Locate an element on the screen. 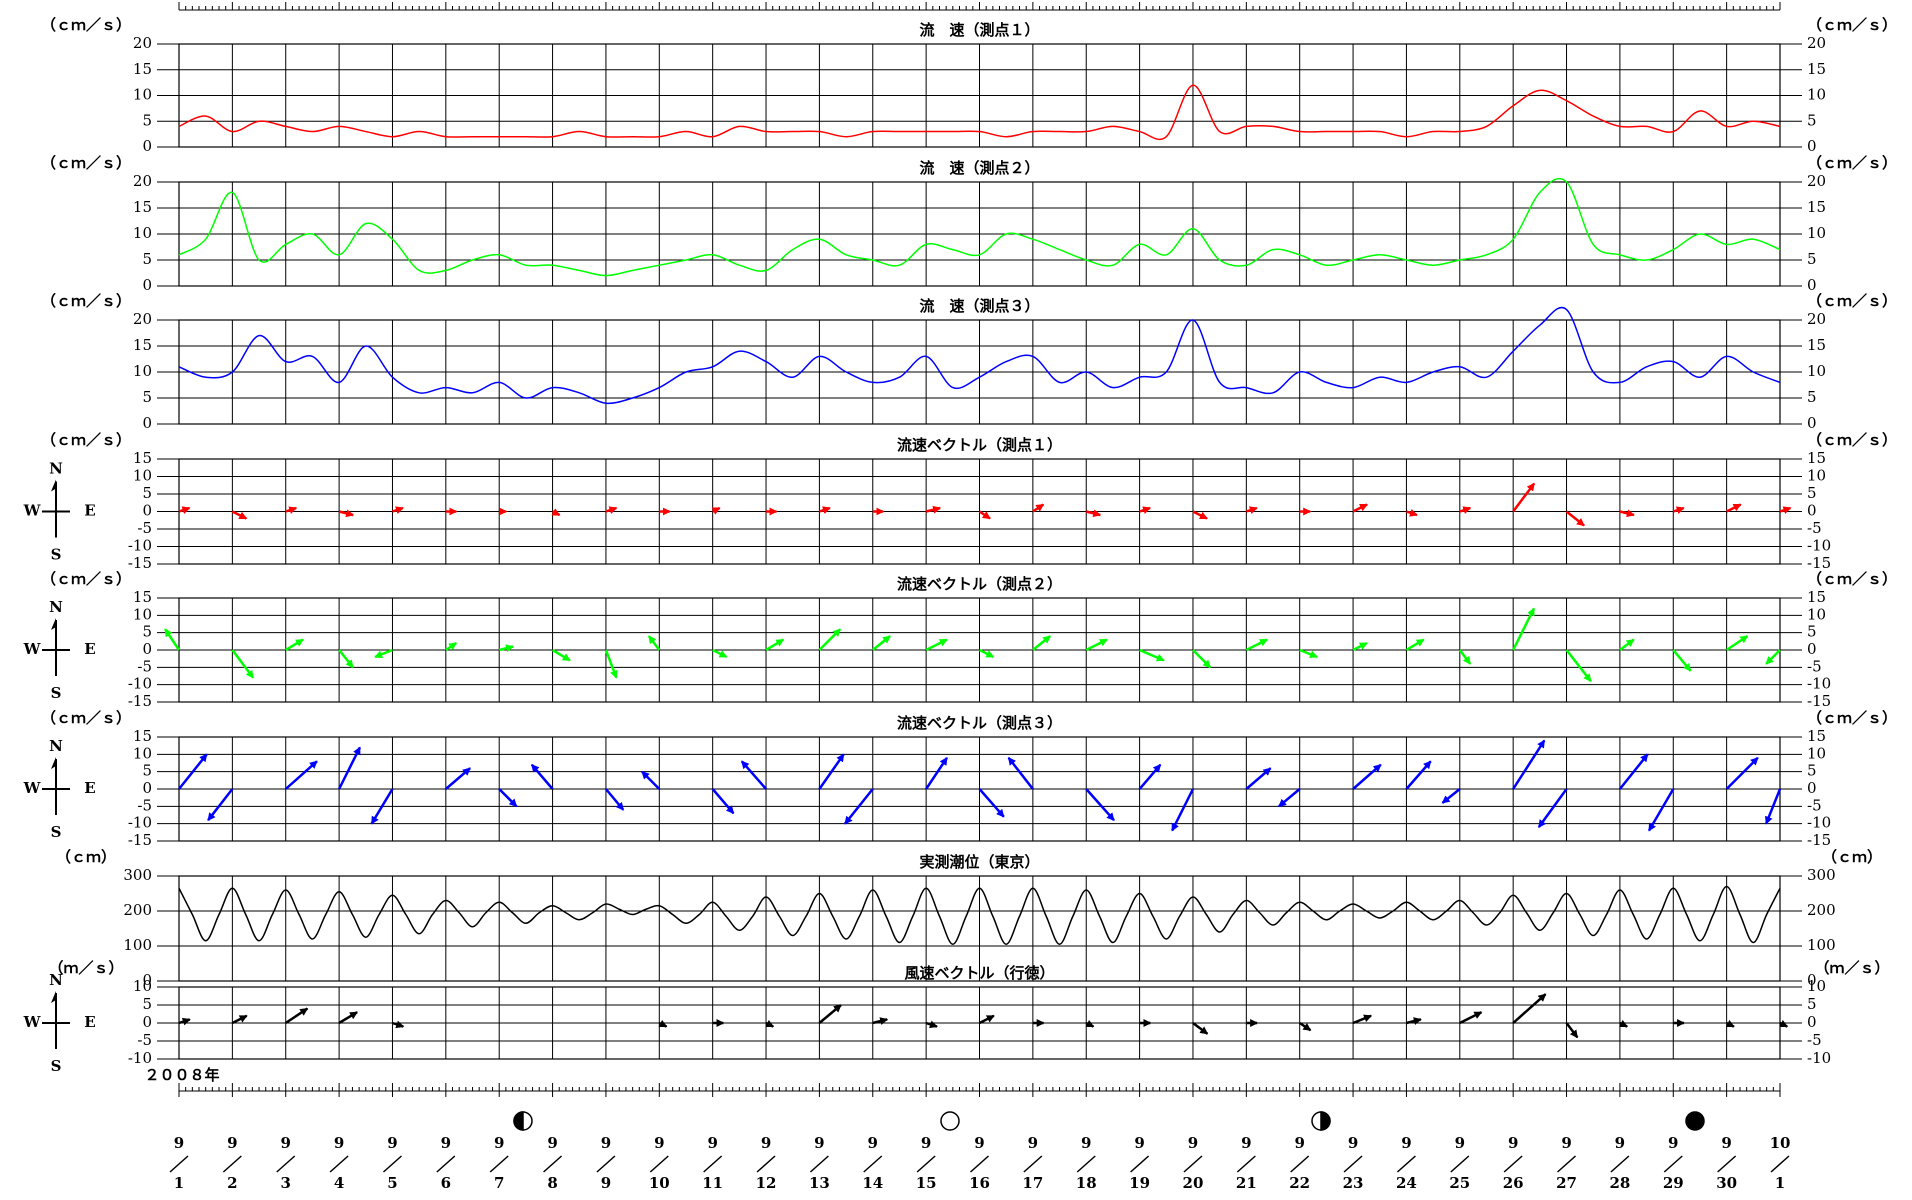 The image size is (1912, 1200). year-label: ２００８年 is located at coordinates (181, 1075).